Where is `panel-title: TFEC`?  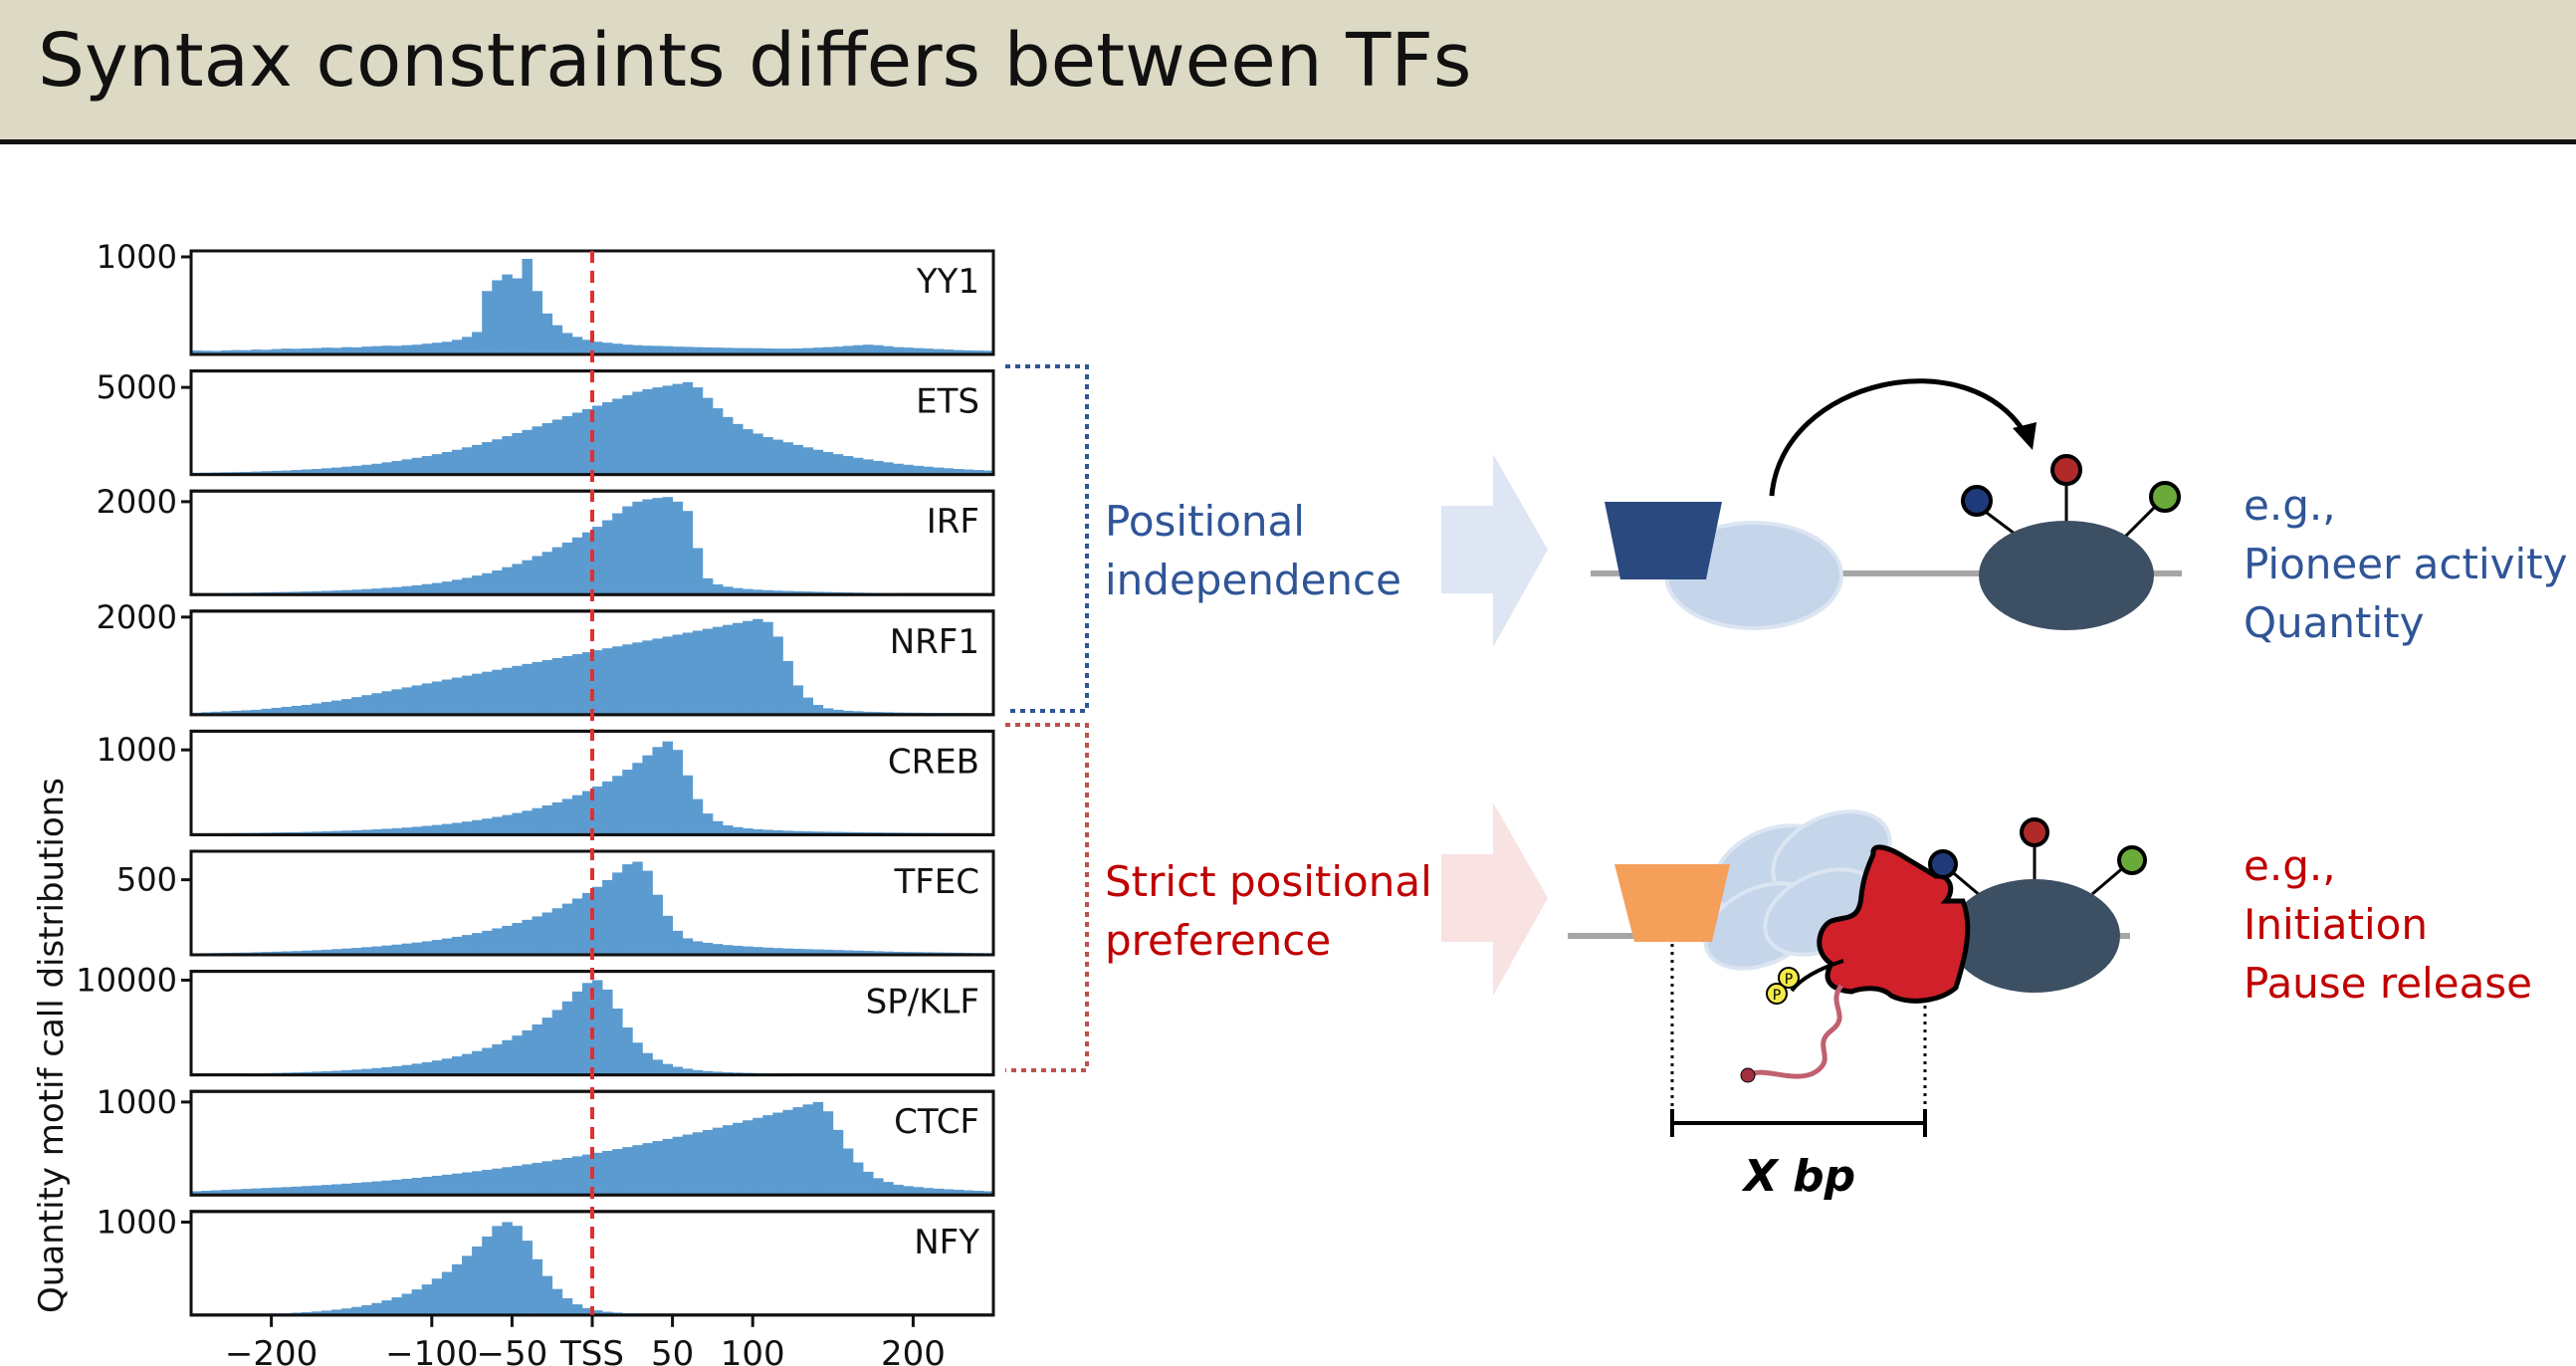 panel-title: TFEC is located at coordinates (936, 882).